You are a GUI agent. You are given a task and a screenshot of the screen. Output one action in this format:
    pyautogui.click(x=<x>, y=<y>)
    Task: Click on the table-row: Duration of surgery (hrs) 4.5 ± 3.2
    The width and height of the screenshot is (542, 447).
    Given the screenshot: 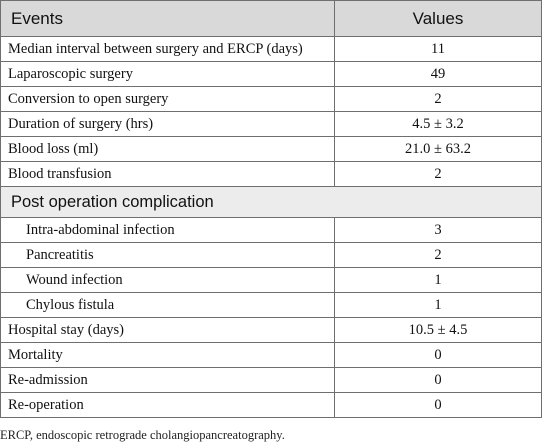 What is the action you would take?
    pyautogui.click(x=271, y=124)
    